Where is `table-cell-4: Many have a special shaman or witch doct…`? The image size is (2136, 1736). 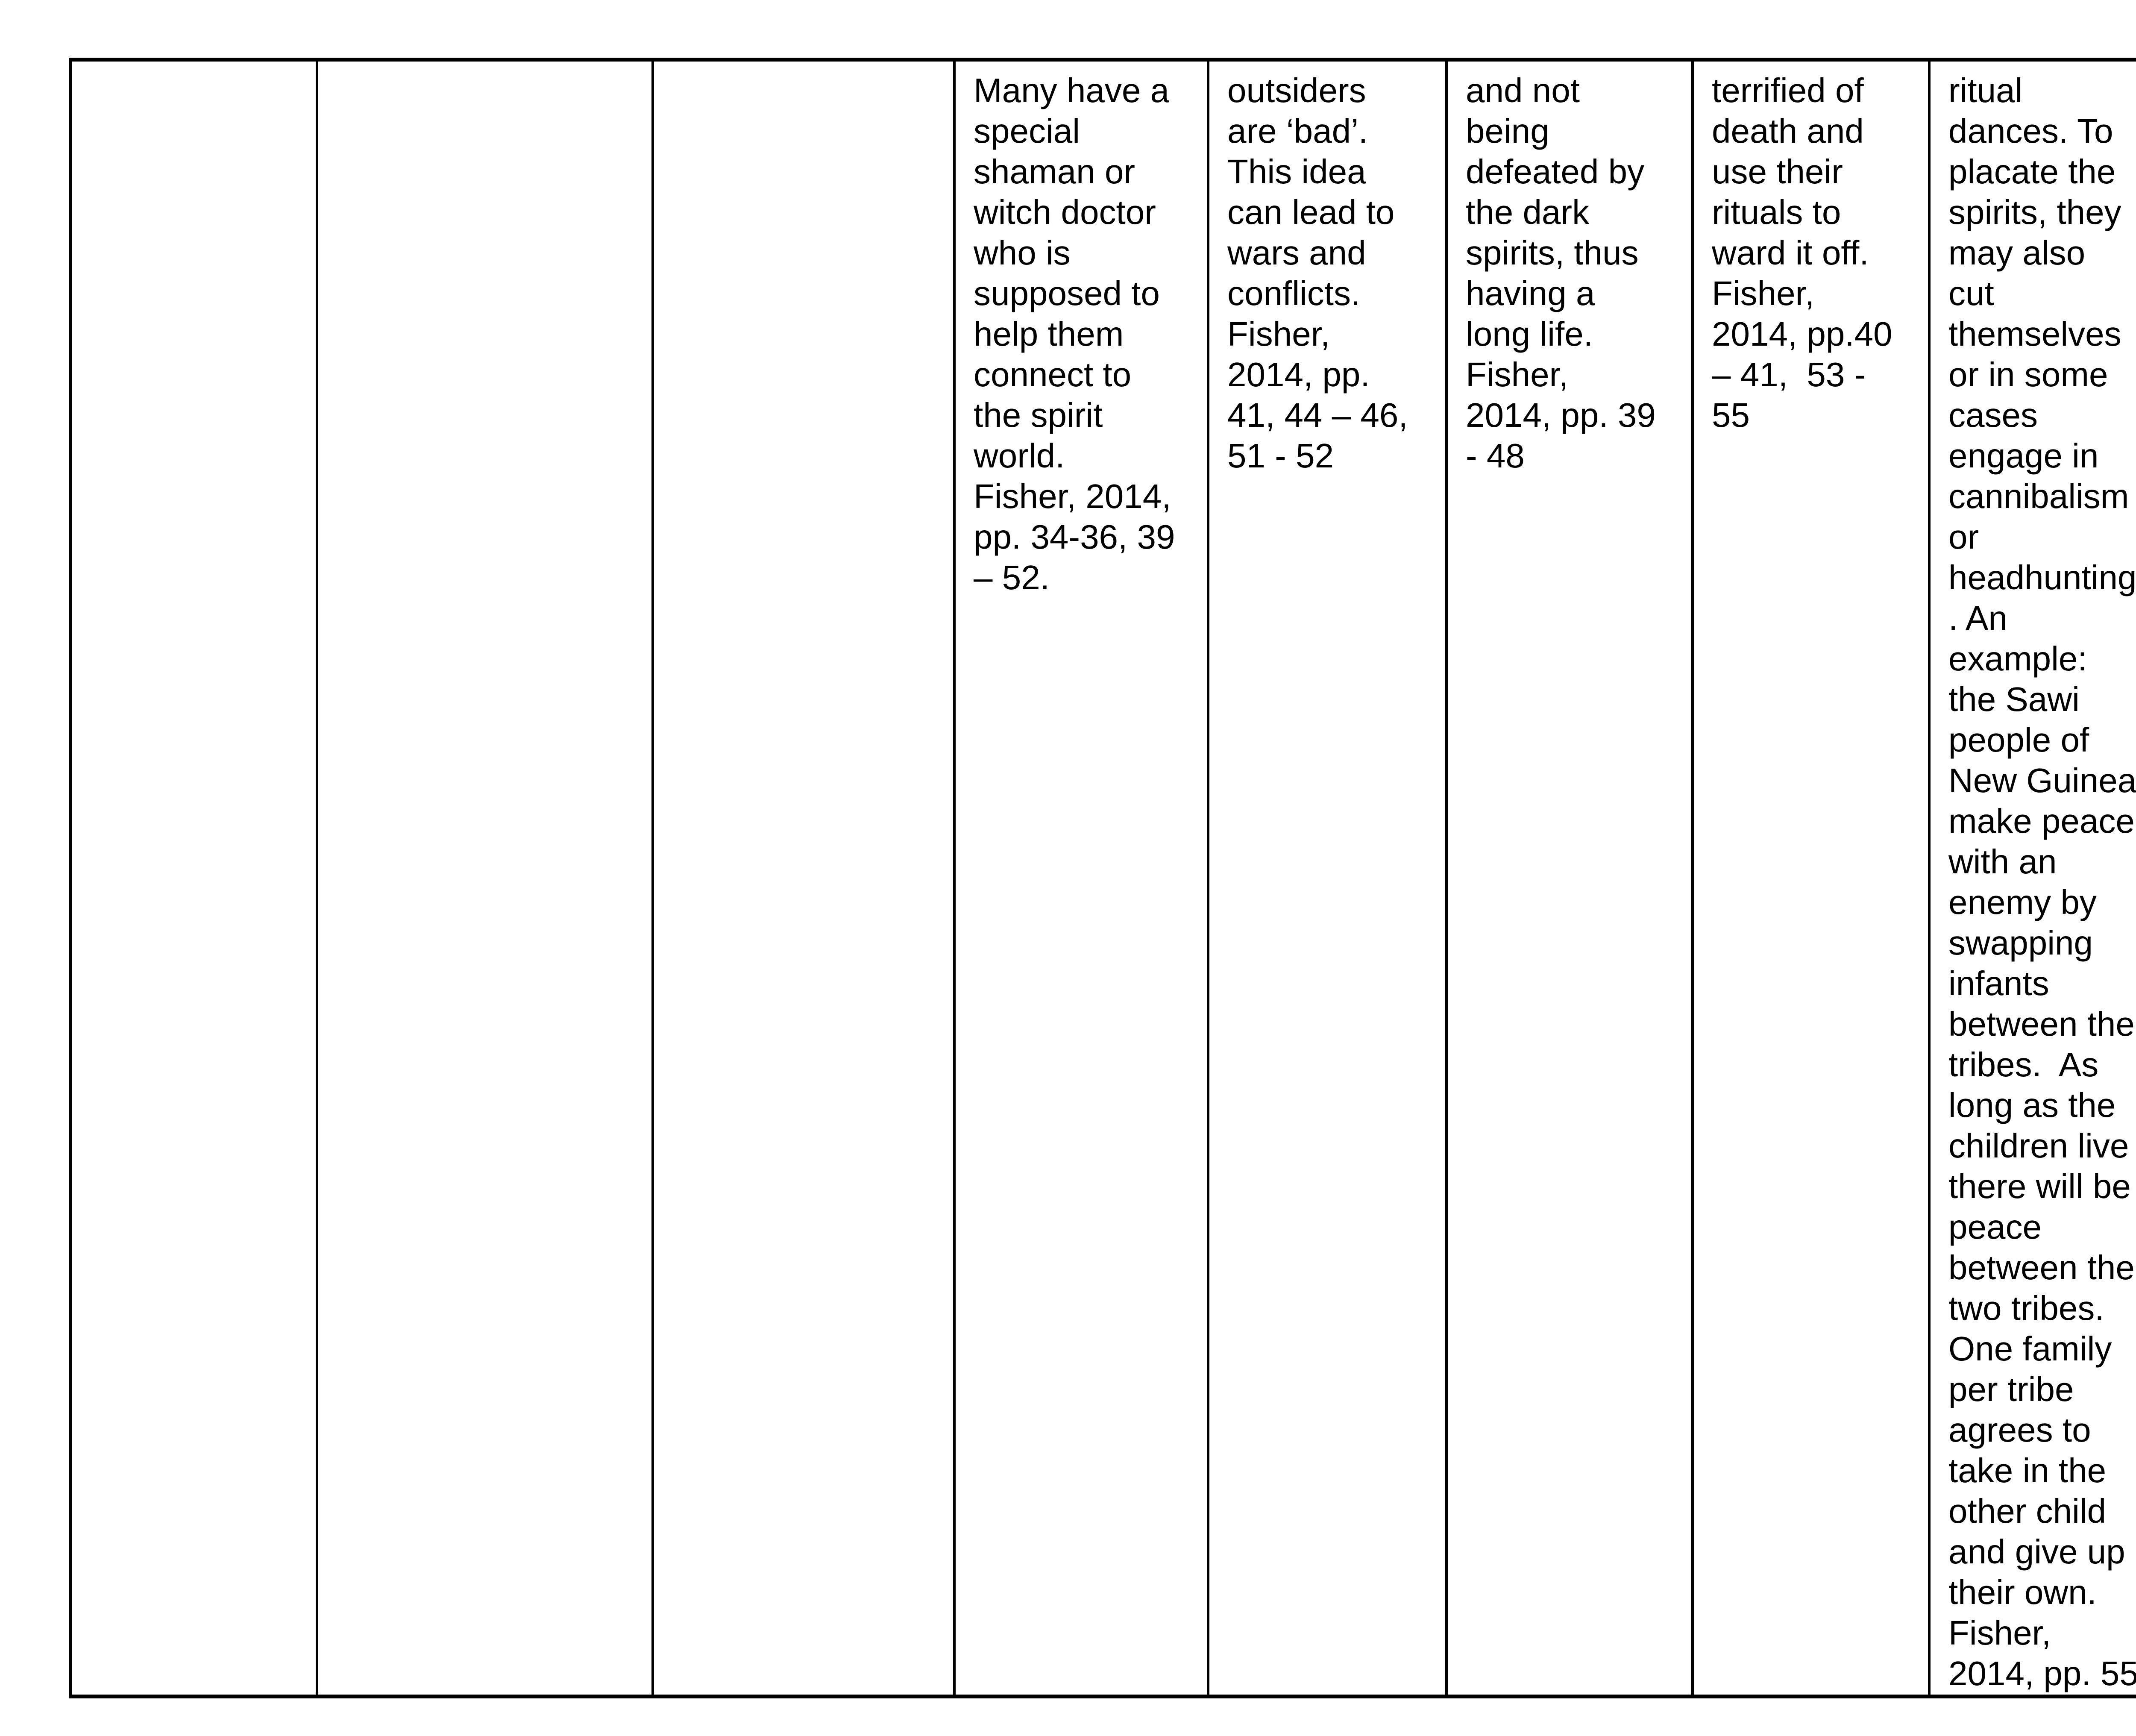 table-cell-4: Many have a special shaman or witch doct… is located at coordinates (1080, 878).